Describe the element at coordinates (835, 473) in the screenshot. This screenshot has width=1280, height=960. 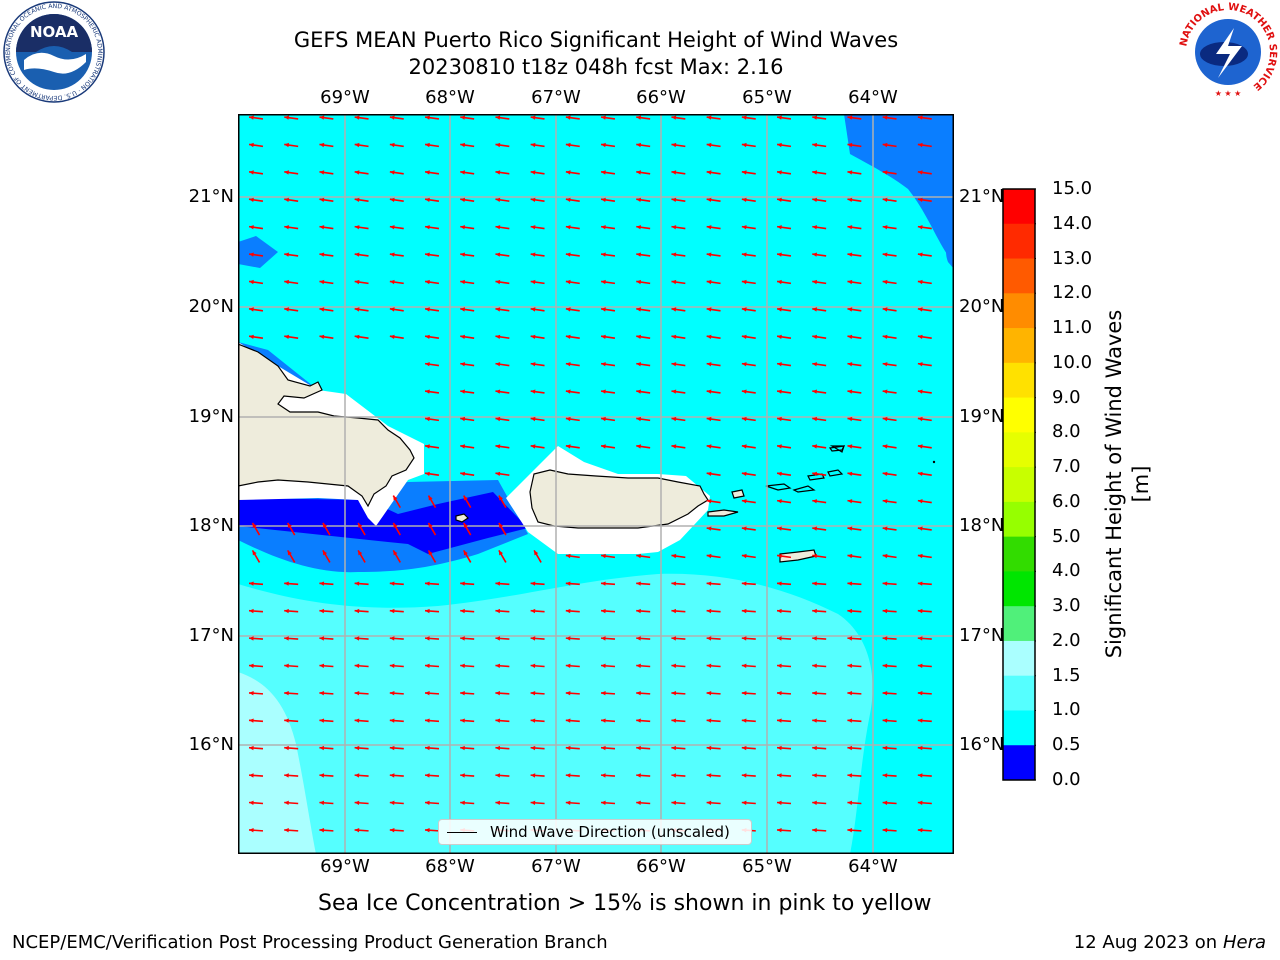
I see `land-anegada` at that location.